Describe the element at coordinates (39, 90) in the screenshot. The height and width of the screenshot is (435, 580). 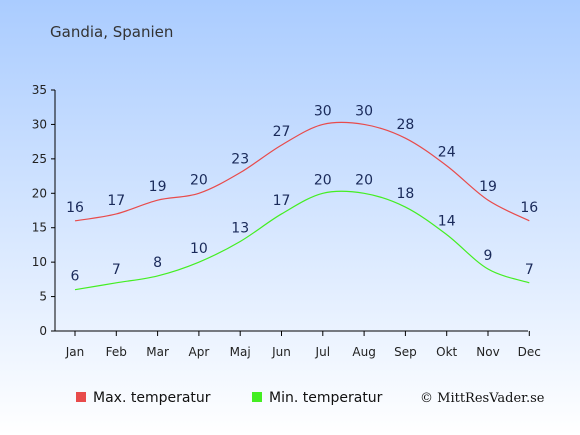
I see `y-tick-label: 35` at that location.